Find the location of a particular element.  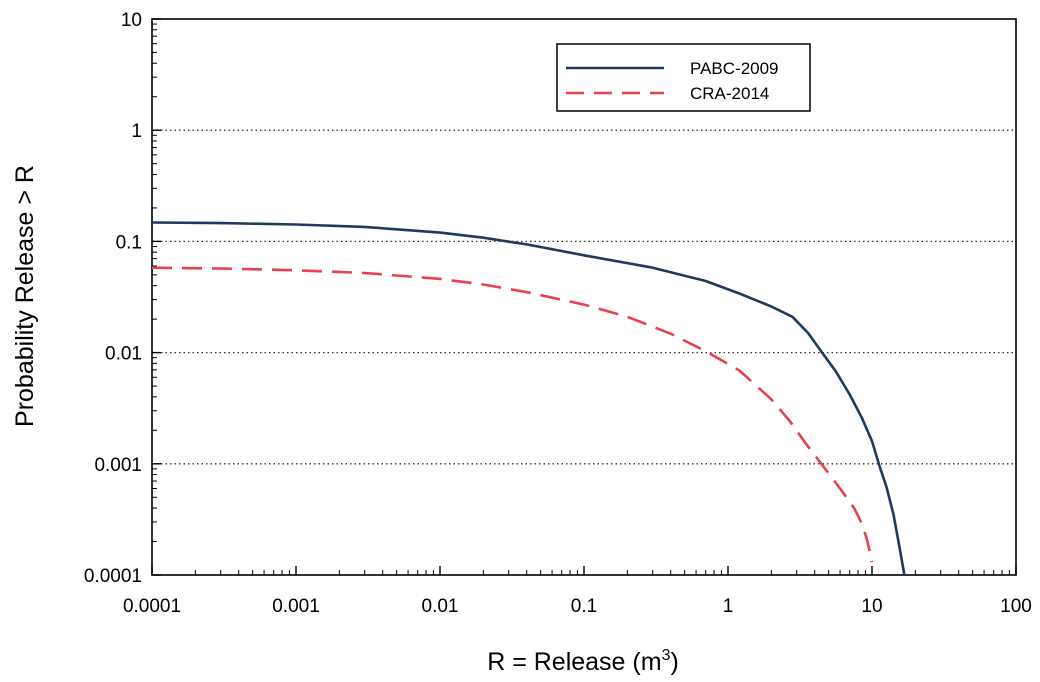

legend-label-pabc-2009: PABC-2009 is located at coordinates (734, 68).